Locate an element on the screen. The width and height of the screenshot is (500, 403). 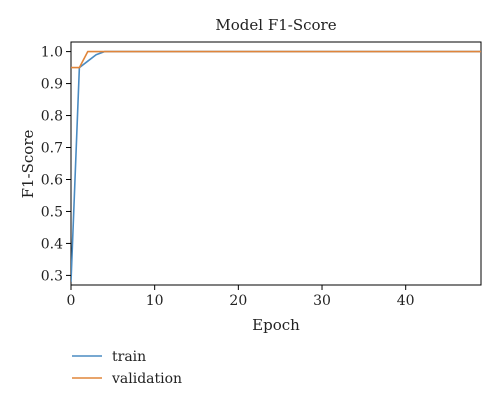
x-tick-label: 40 is located at coordinates (406, 301).